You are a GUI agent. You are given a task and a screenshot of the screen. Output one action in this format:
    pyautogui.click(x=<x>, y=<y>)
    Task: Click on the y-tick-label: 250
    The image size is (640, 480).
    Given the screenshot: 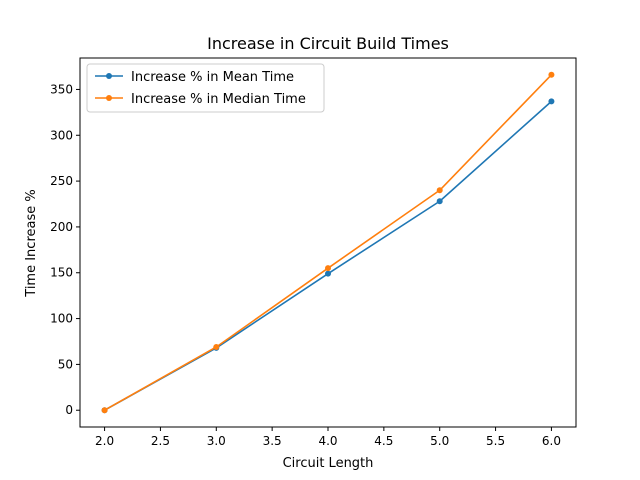 What is the action you would take?
    pyautogui.click(x=61, y=181)
    